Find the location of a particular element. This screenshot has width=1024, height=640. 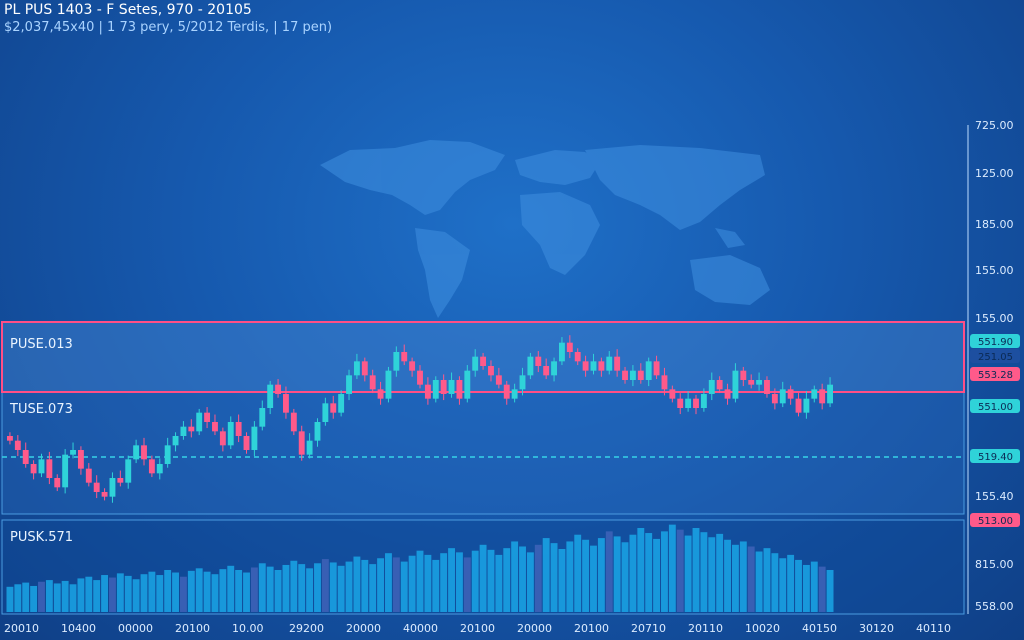

x-tick-label: 20100 is located at coordinates (591, 628).